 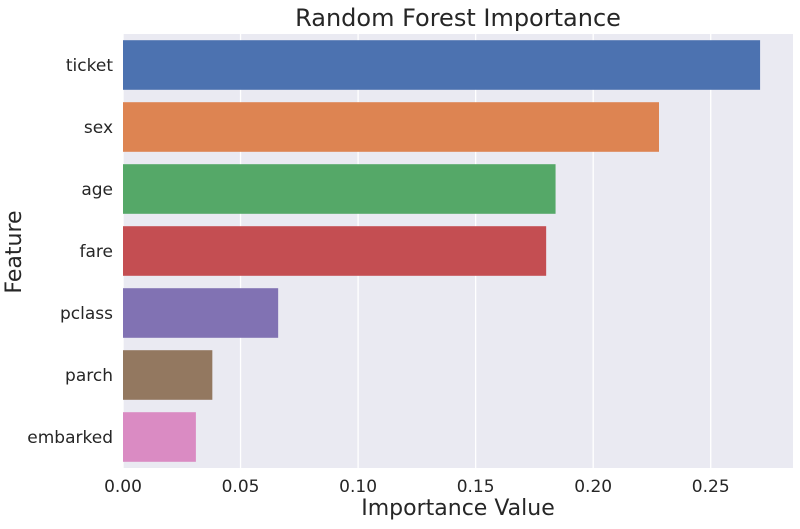 I want to click on x-tick-labels: 0.00 0.05 0.10 0.15 0.20 0.25, so click(x=417, y=487).